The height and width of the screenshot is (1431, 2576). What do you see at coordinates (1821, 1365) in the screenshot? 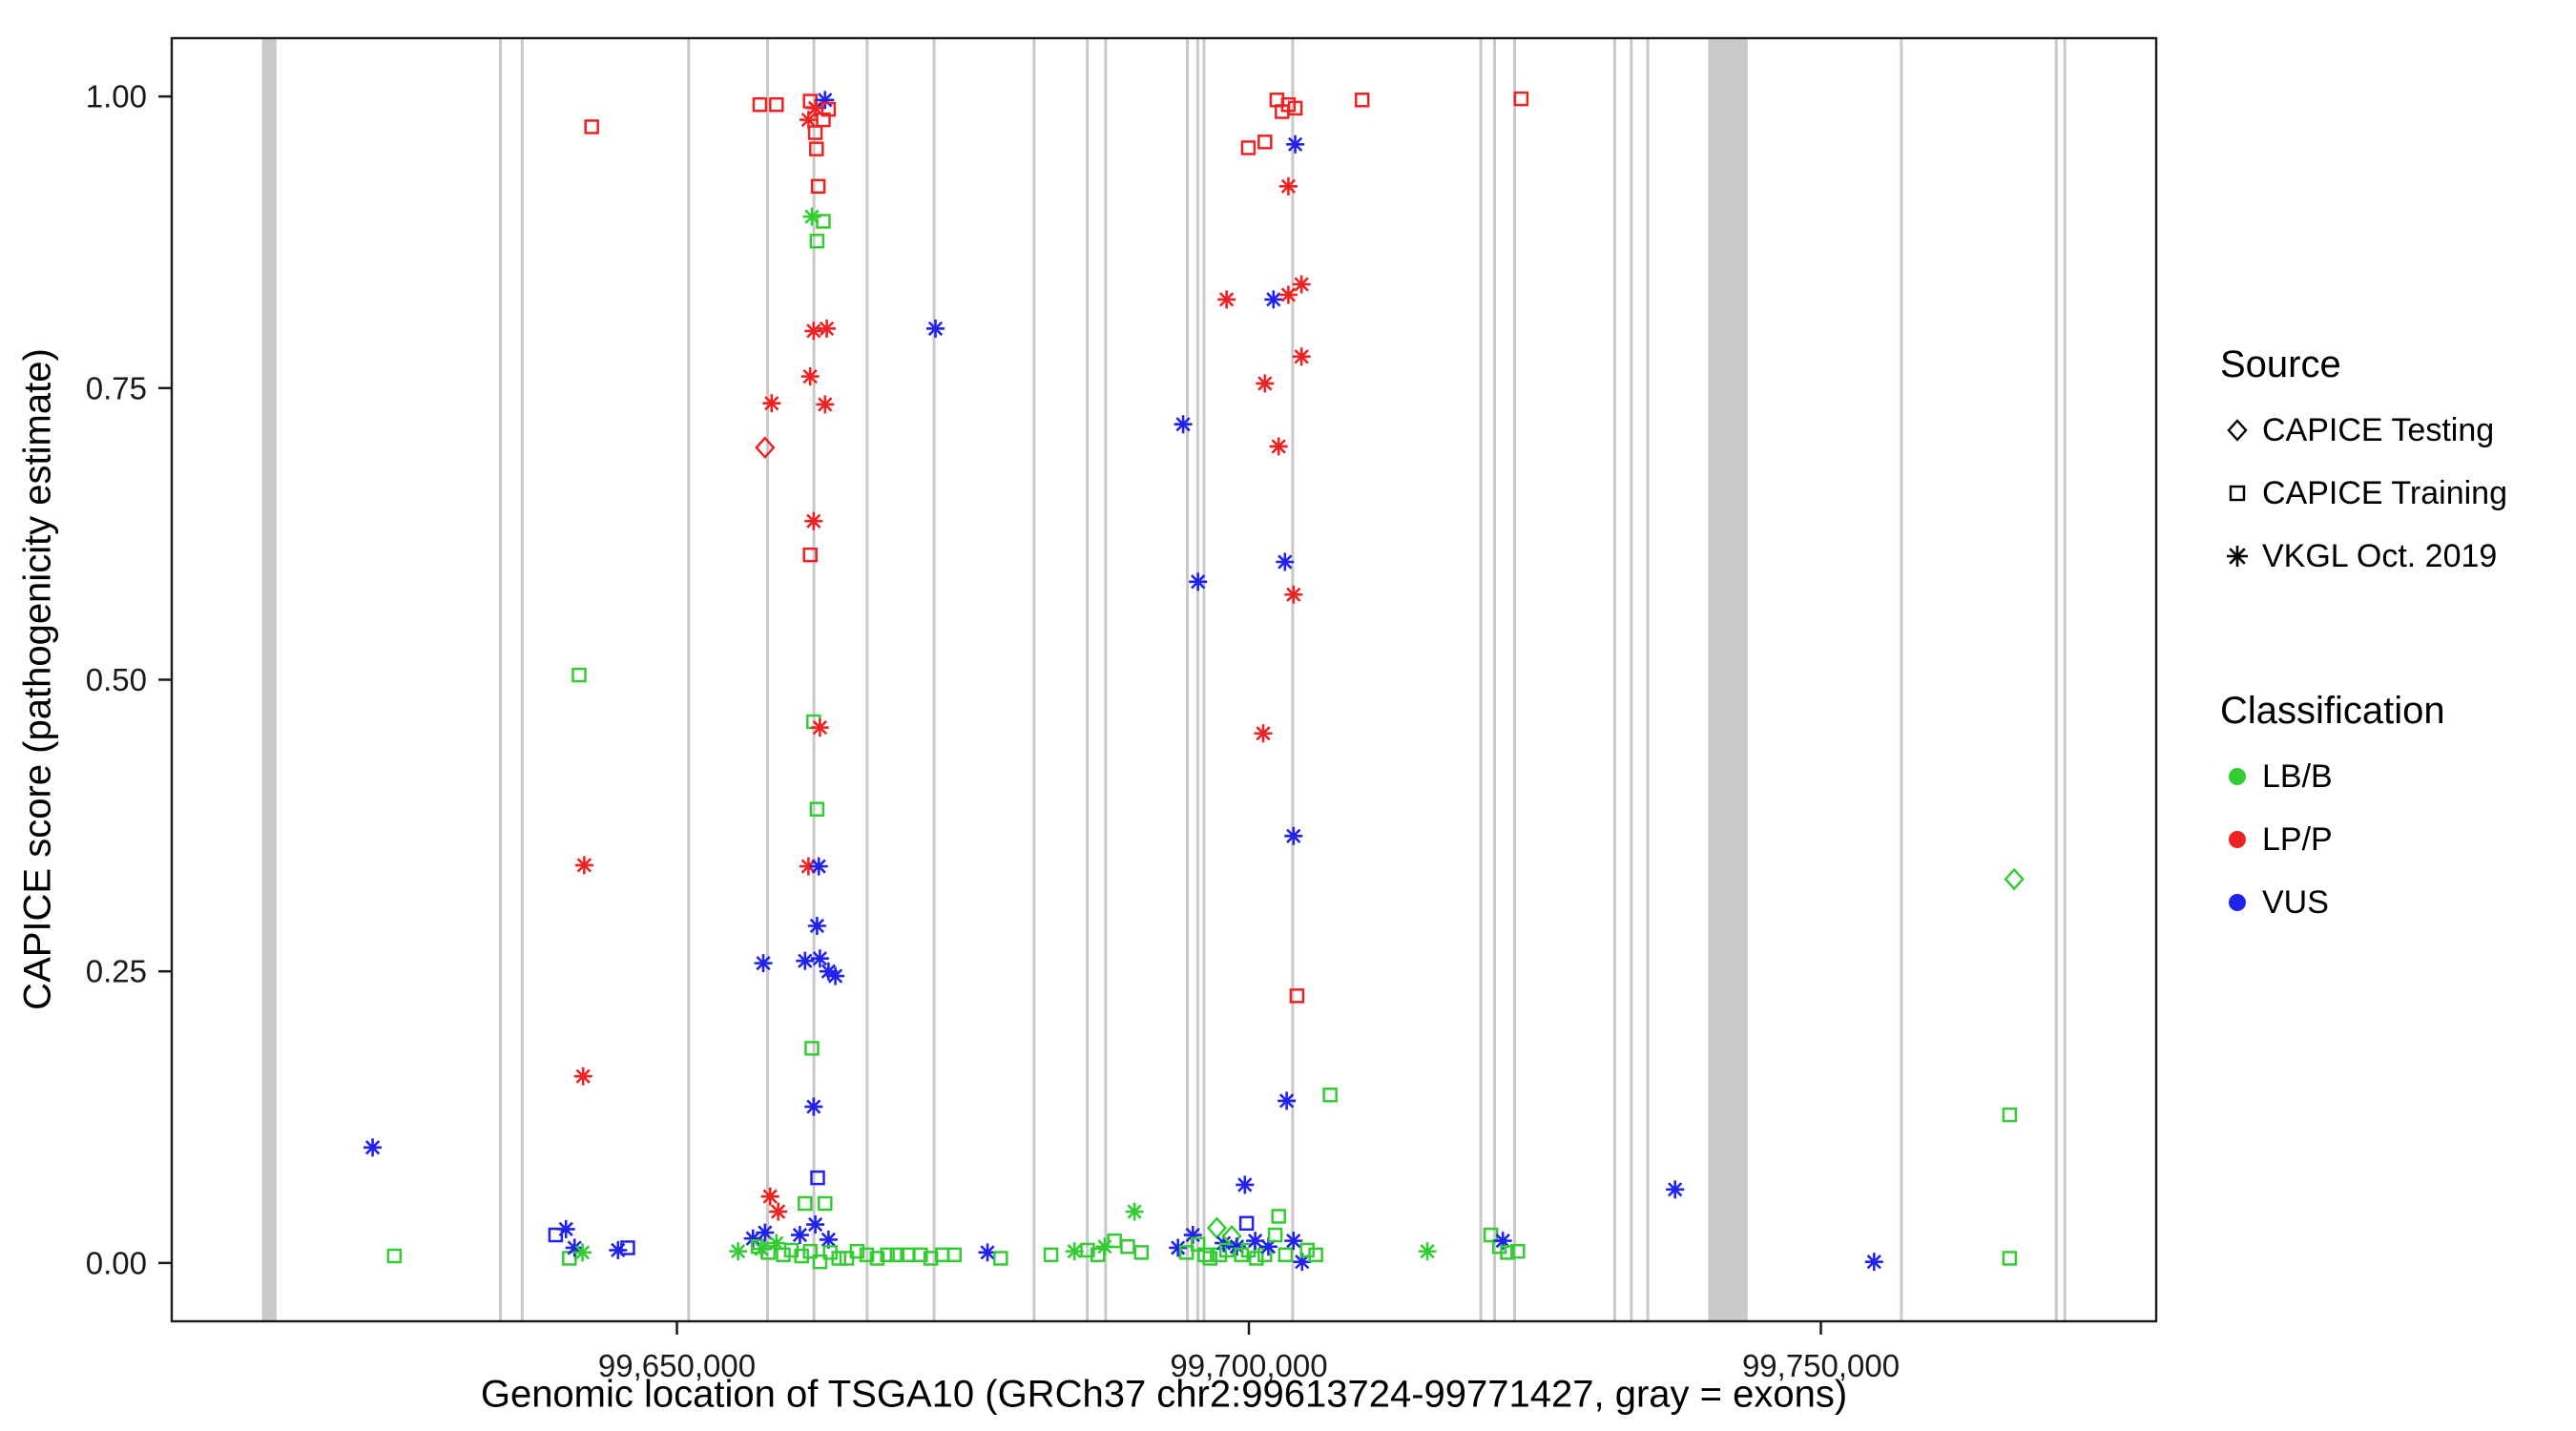
I see `x-tick-label: 99,750,000` at bounding box center [1821, 1365].